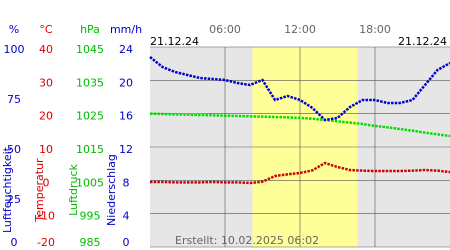 Image resolution: width=450 pixels, height=250 pixels. I want to click on y-tick-label: 8, so click(126, 182).